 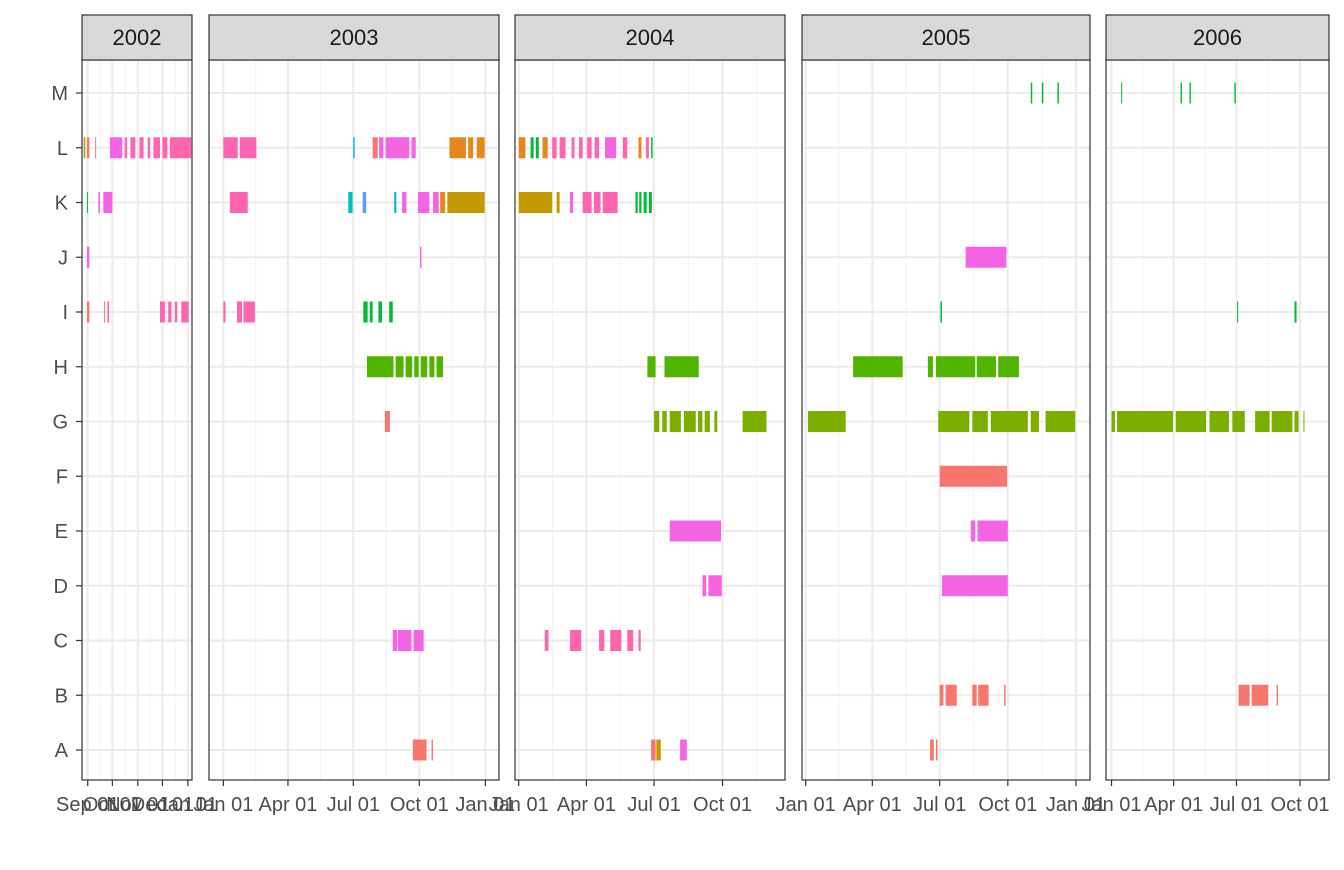 I want to click on x-tick-label: Nov 01, so click(x=137, y=805).